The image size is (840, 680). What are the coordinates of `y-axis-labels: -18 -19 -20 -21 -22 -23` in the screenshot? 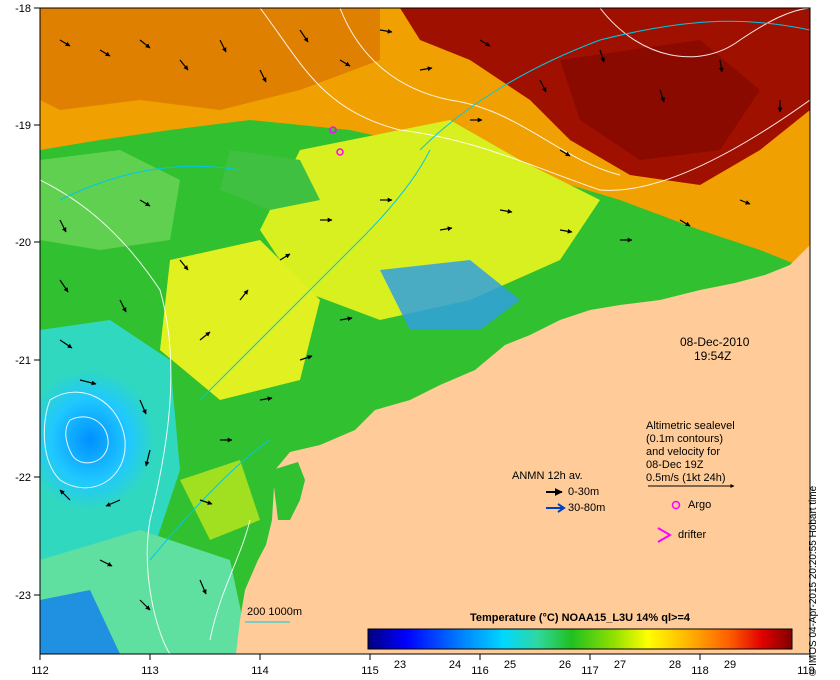 It's located at (23, 302).